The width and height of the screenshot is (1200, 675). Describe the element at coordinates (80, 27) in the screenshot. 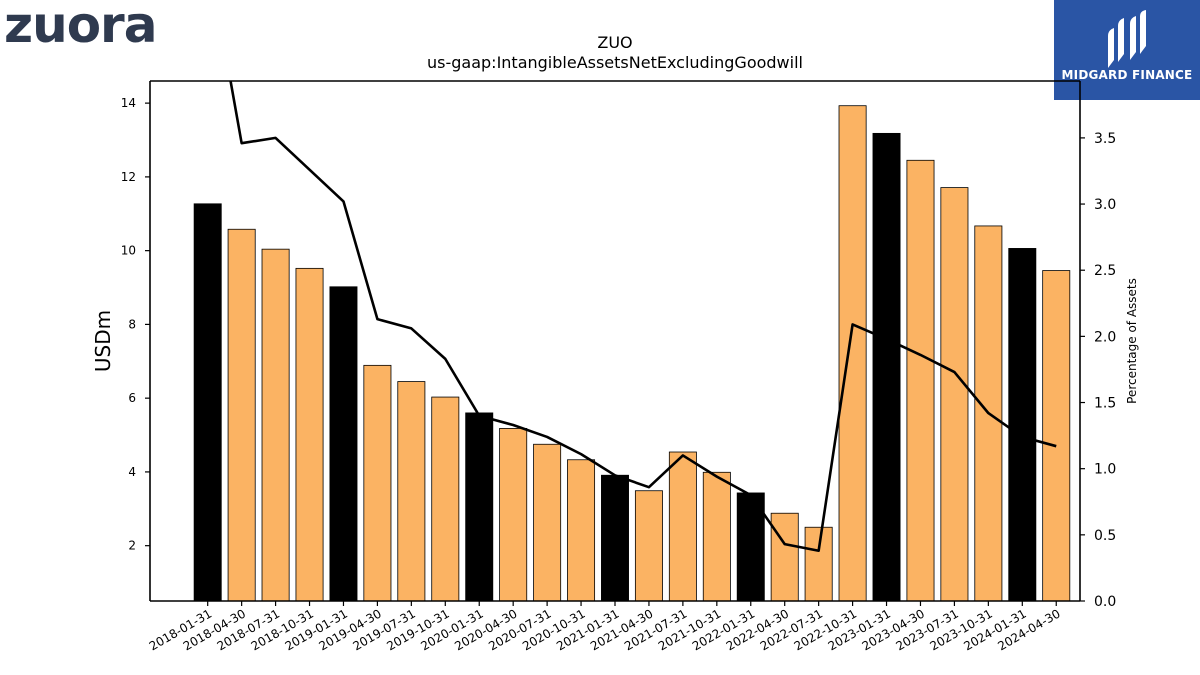

I see `zuora-logo: zuora` at that location.